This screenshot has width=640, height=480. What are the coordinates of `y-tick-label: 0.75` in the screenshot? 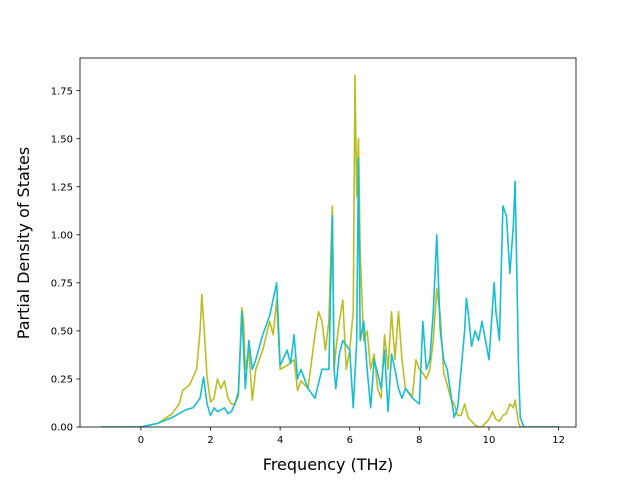 It's located at (62, 283).